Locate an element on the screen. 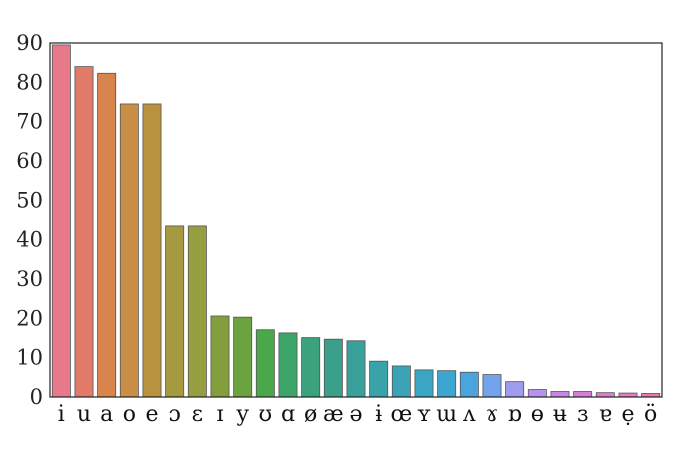  y-tick-label: 50 is located at coordinates (29, 200).